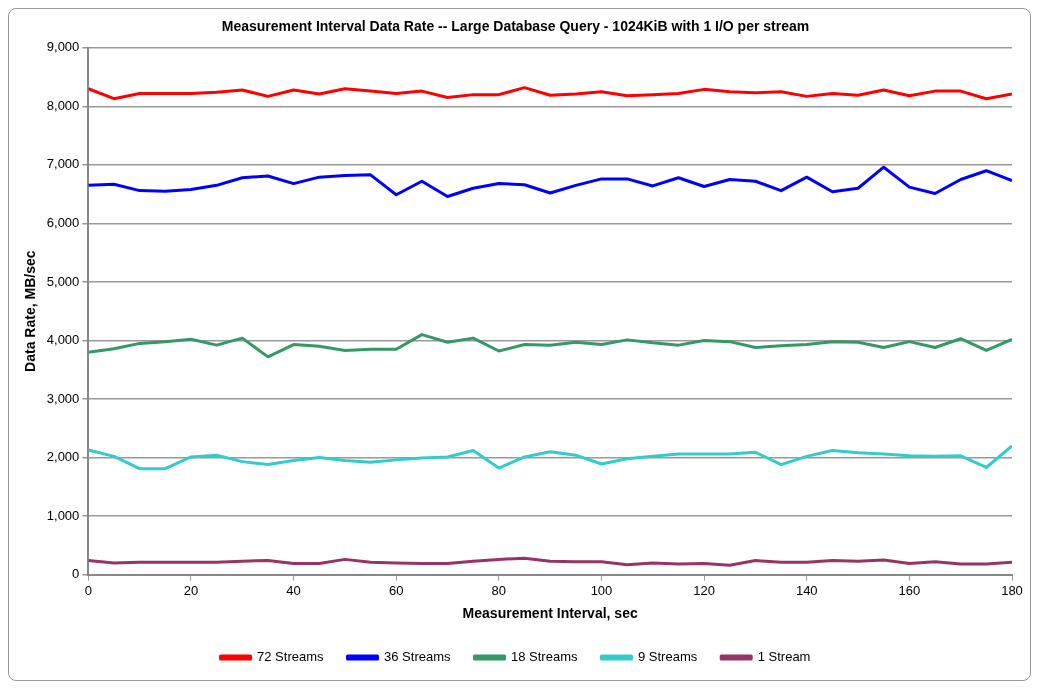 The height and width of the screenshot is (689, 1039). What do you see at coordinates (784, 657) in the screenshot?
I see `legend-label: 1 Stream` at bounding box center [784, 657].